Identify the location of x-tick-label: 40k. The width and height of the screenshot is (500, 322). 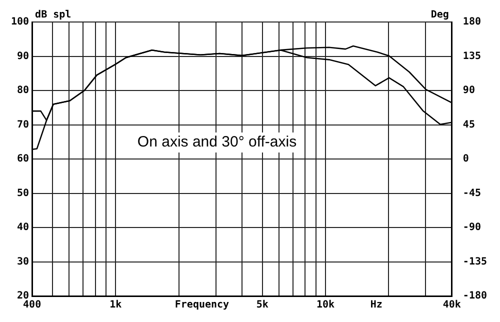
(451, 305).